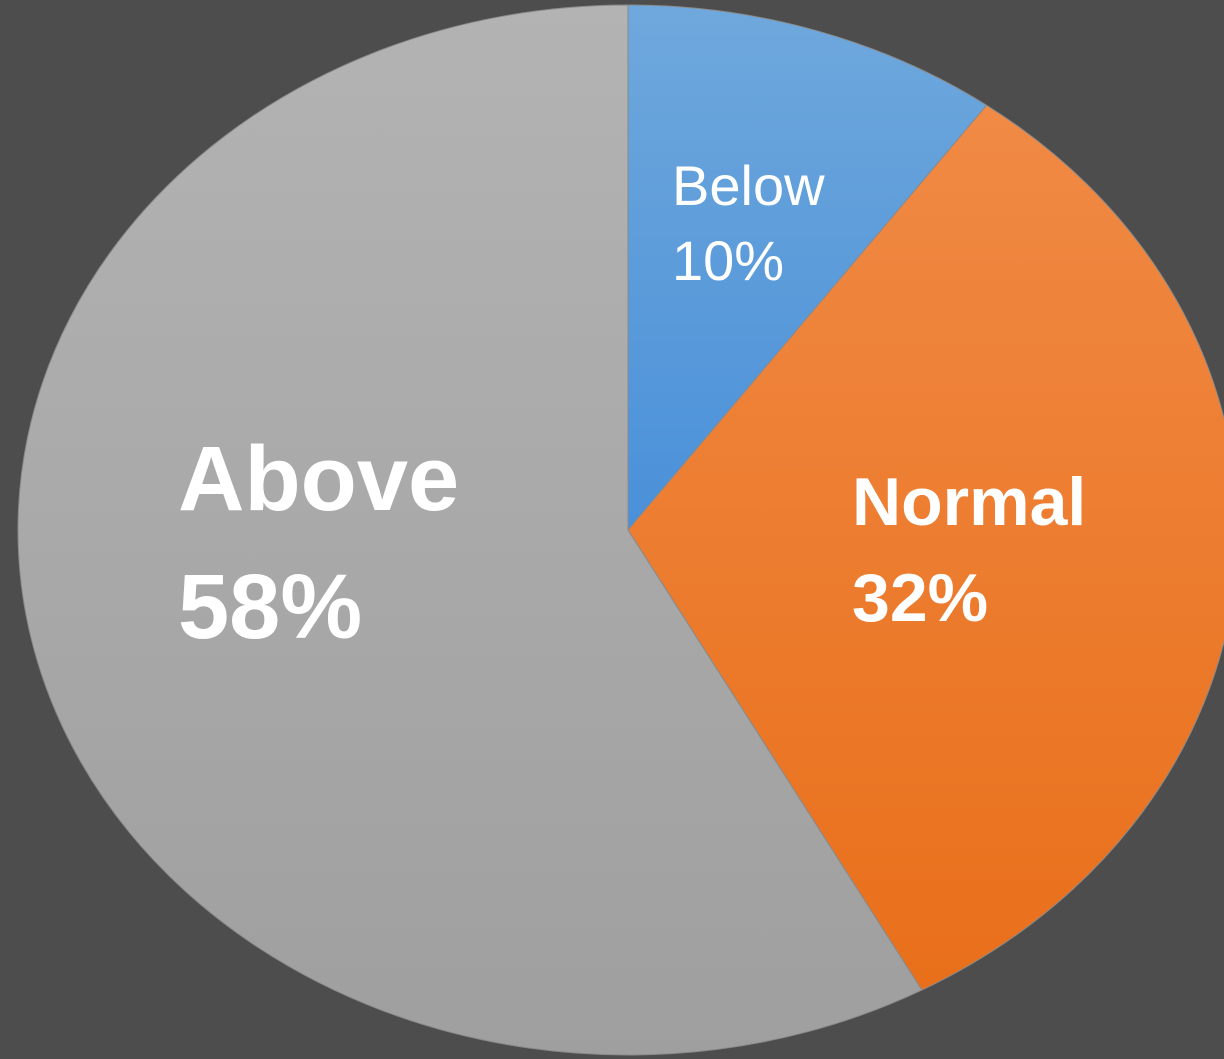  What do you see at coordinates (318, 543) in the screenshot?
I see `slice-label-above: Above 58%` at bounding box center [318, 543].